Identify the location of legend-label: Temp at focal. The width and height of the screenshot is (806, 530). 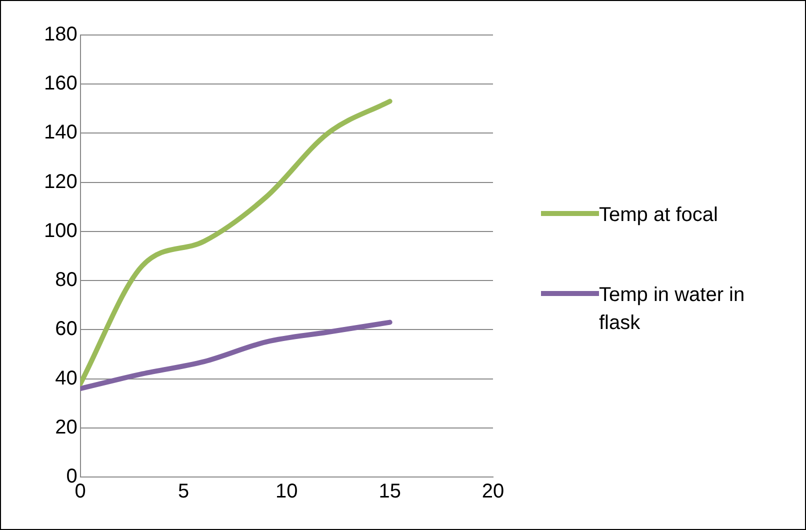
(658, 215).